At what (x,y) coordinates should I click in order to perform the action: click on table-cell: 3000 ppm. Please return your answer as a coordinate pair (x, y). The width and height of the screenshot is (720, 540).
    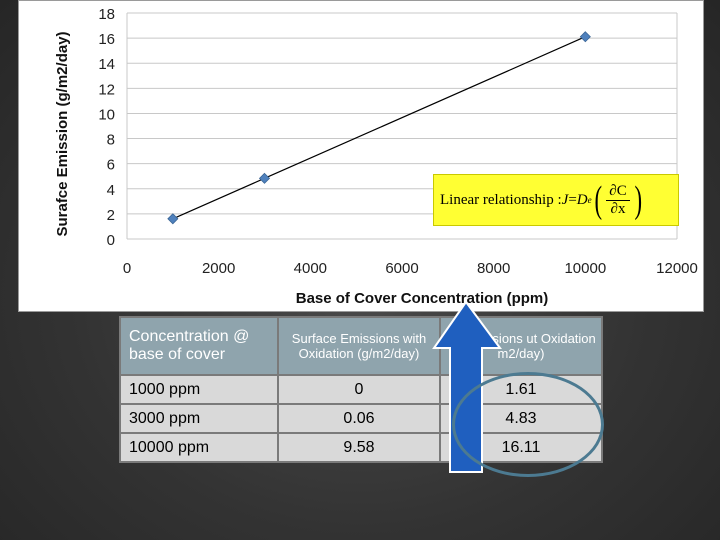
    Looking at the image, I should click on (199, 418).